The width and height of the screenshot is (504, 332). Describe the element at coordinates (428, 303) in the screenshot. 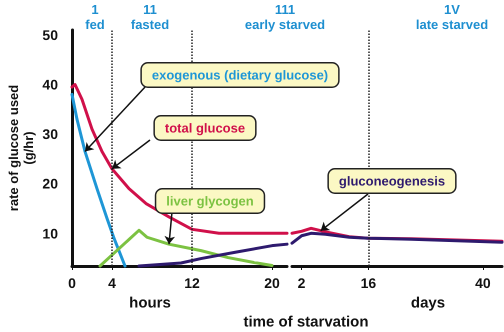

I see `text: days` at that location.